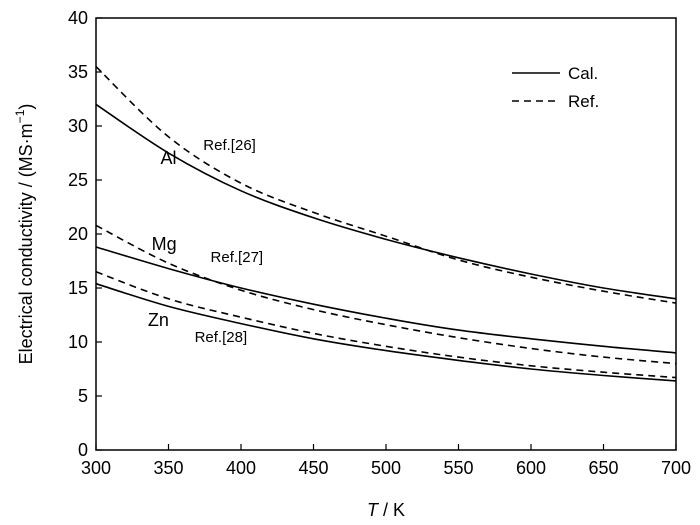  I want to click on y-tick-label: 15, so click(78, 288).